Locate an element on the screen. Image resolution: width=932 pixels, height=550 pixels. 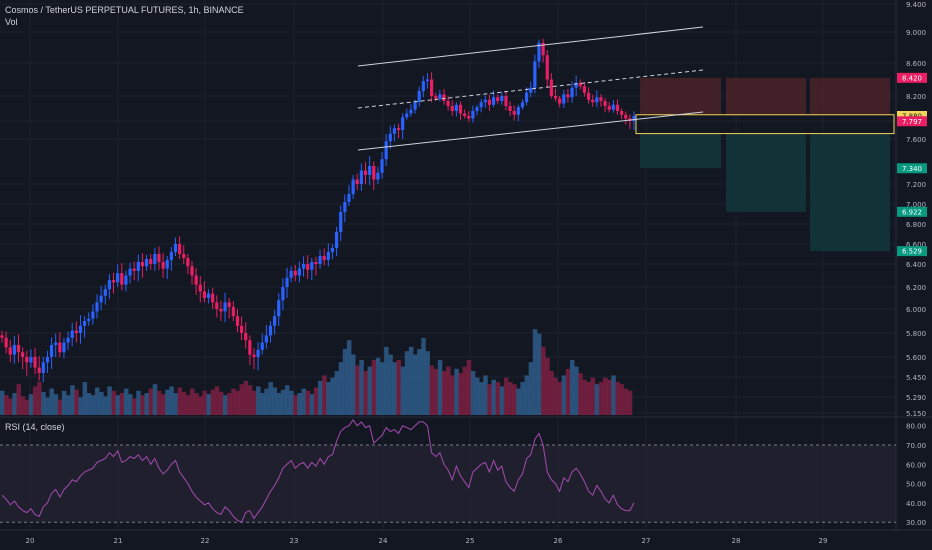
y-axis-tick: 6.200 is located at coordinates (916, 288).